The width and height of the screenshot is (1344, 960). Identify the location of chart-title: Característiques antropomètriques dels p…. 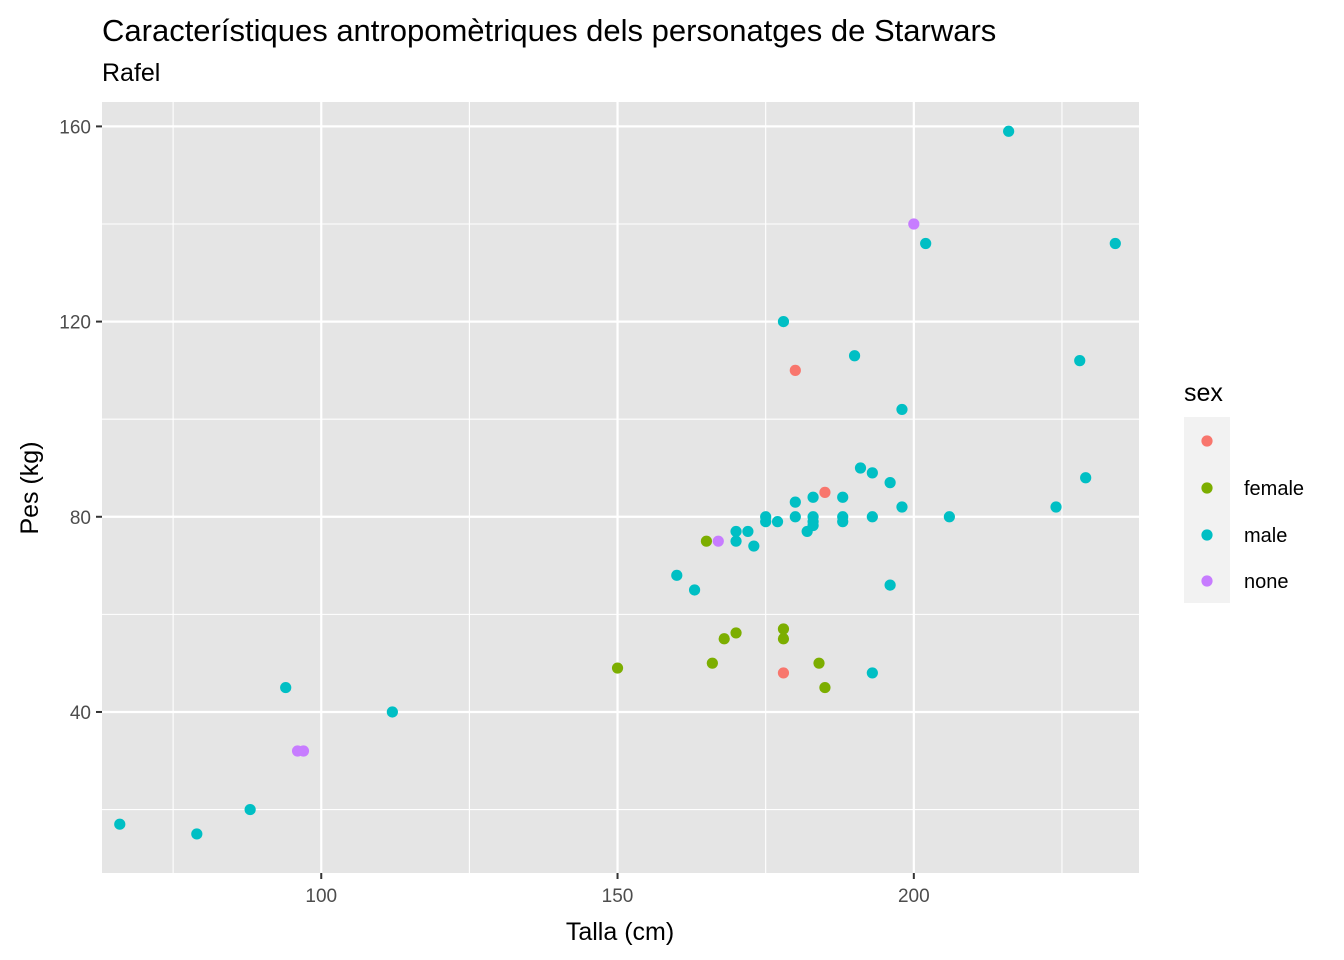
(549, 30).